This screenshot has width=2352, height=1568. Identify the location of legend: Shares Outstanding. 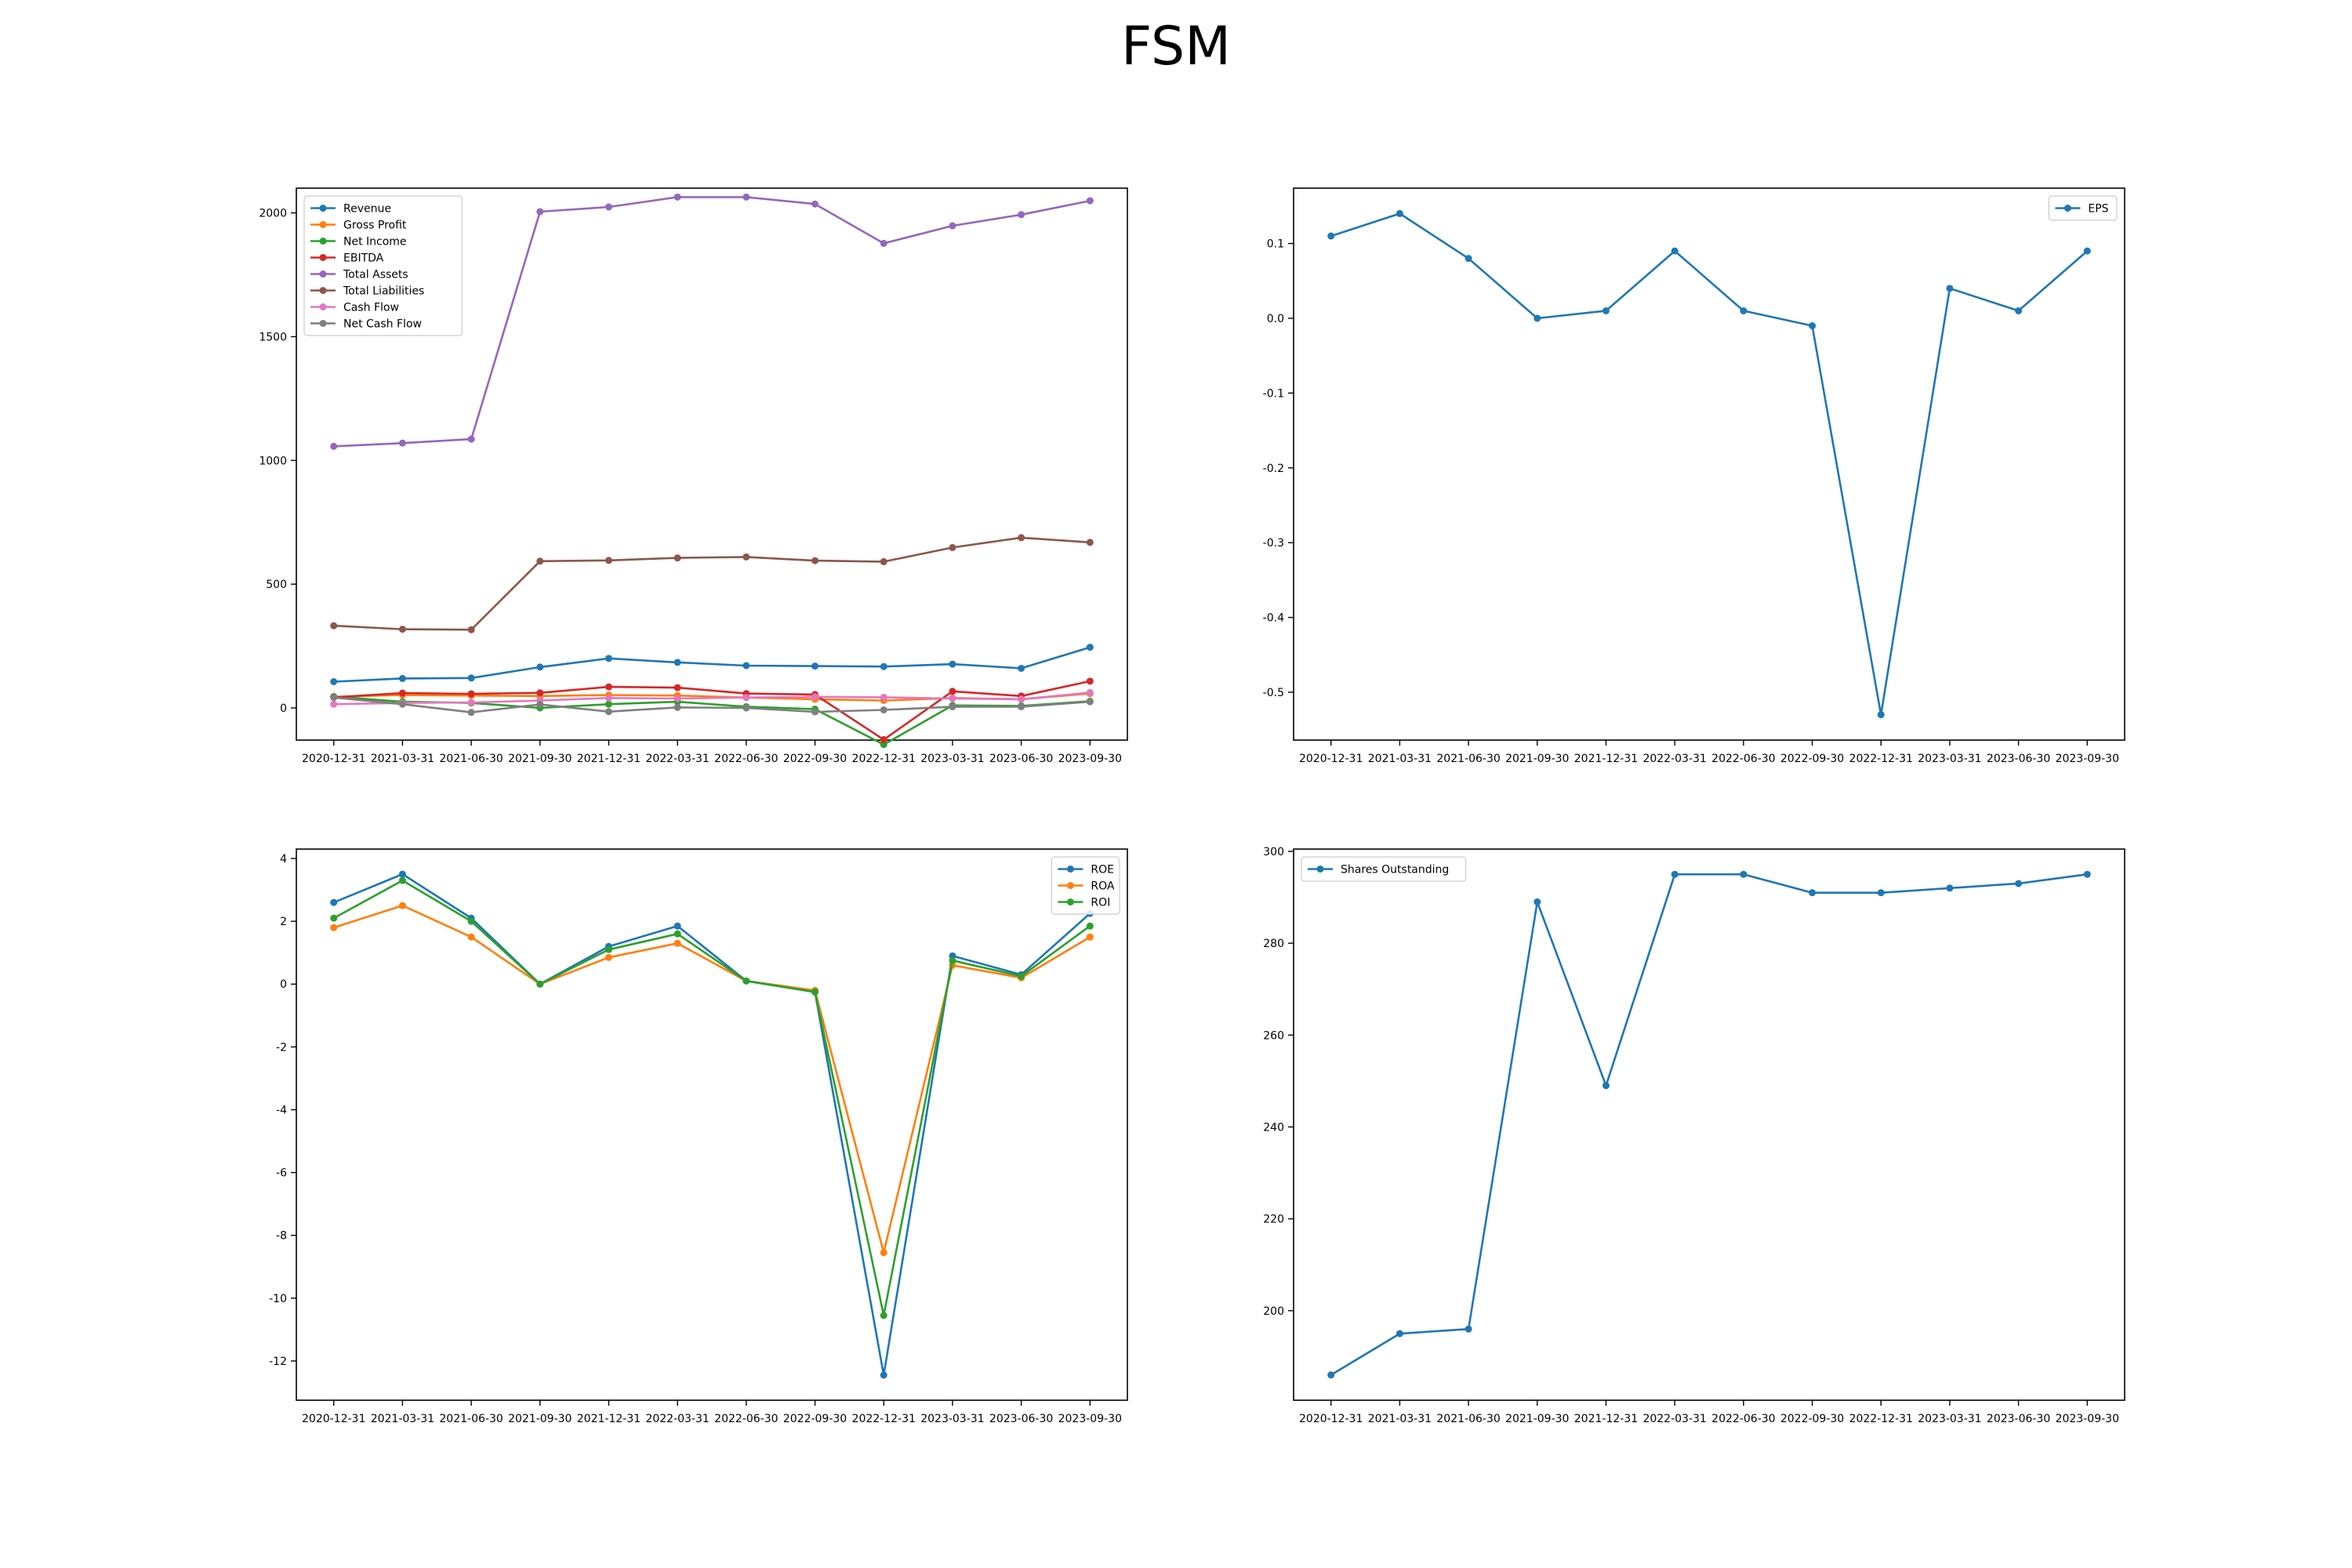
(1384, 869).